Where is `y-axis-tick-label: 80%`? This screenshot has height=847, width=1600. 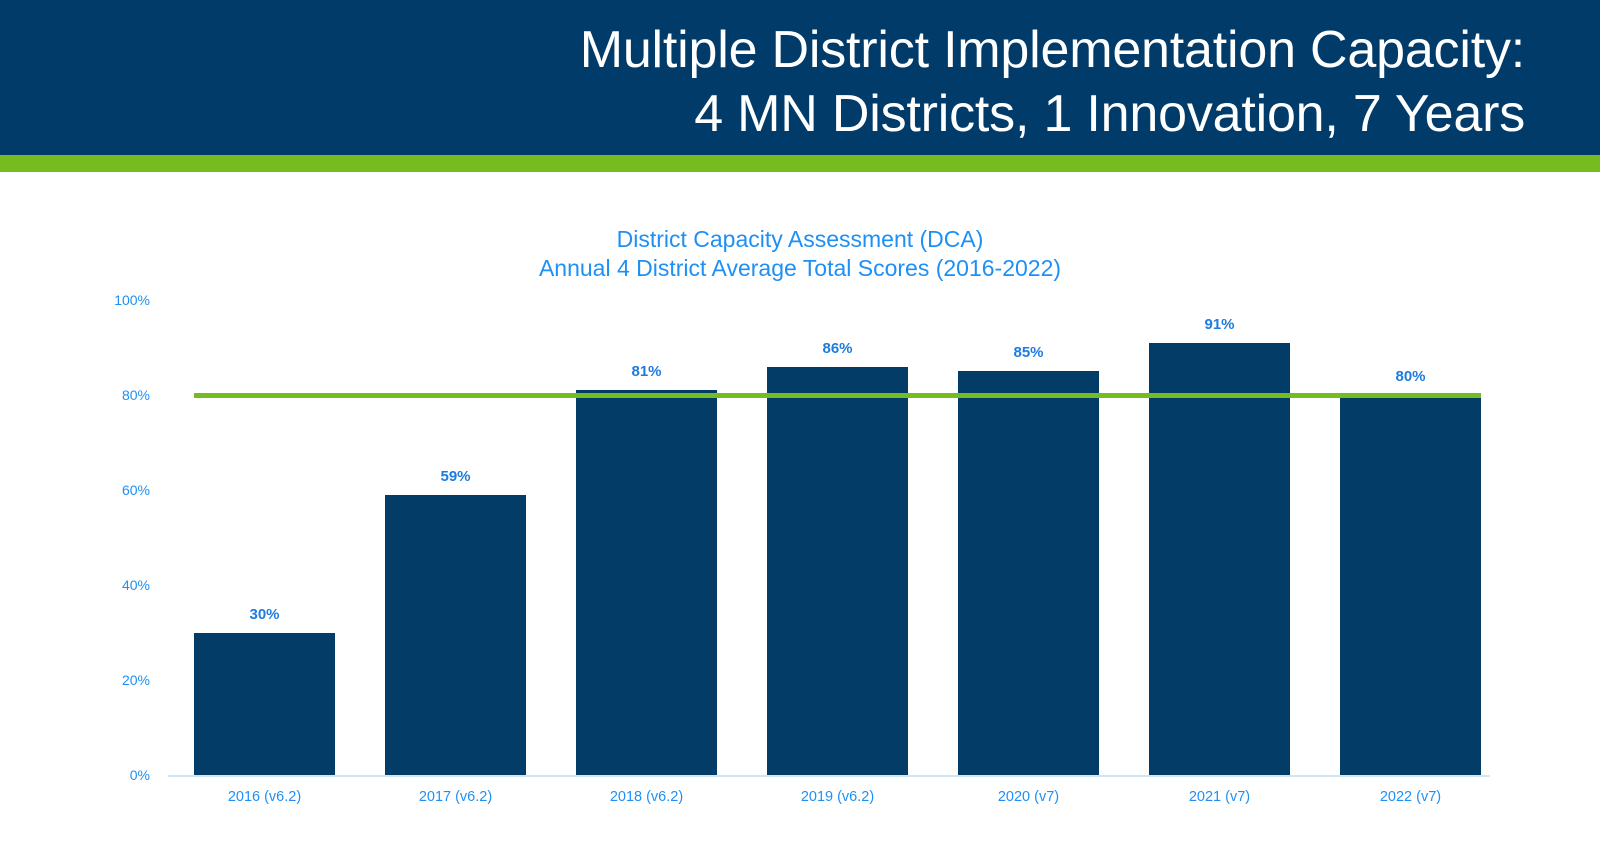 y-axis-tick-label: 80% is located at coordinates (135, 395).